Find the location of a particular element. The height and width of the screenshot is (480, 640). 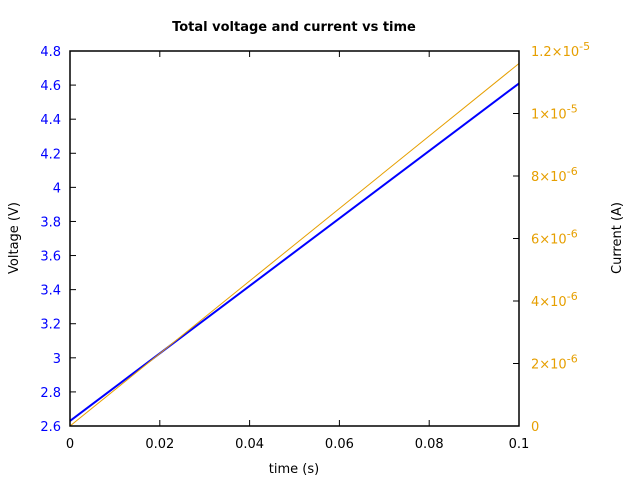

y-tick-label: 4.8 is located at coordinates (50, 52).